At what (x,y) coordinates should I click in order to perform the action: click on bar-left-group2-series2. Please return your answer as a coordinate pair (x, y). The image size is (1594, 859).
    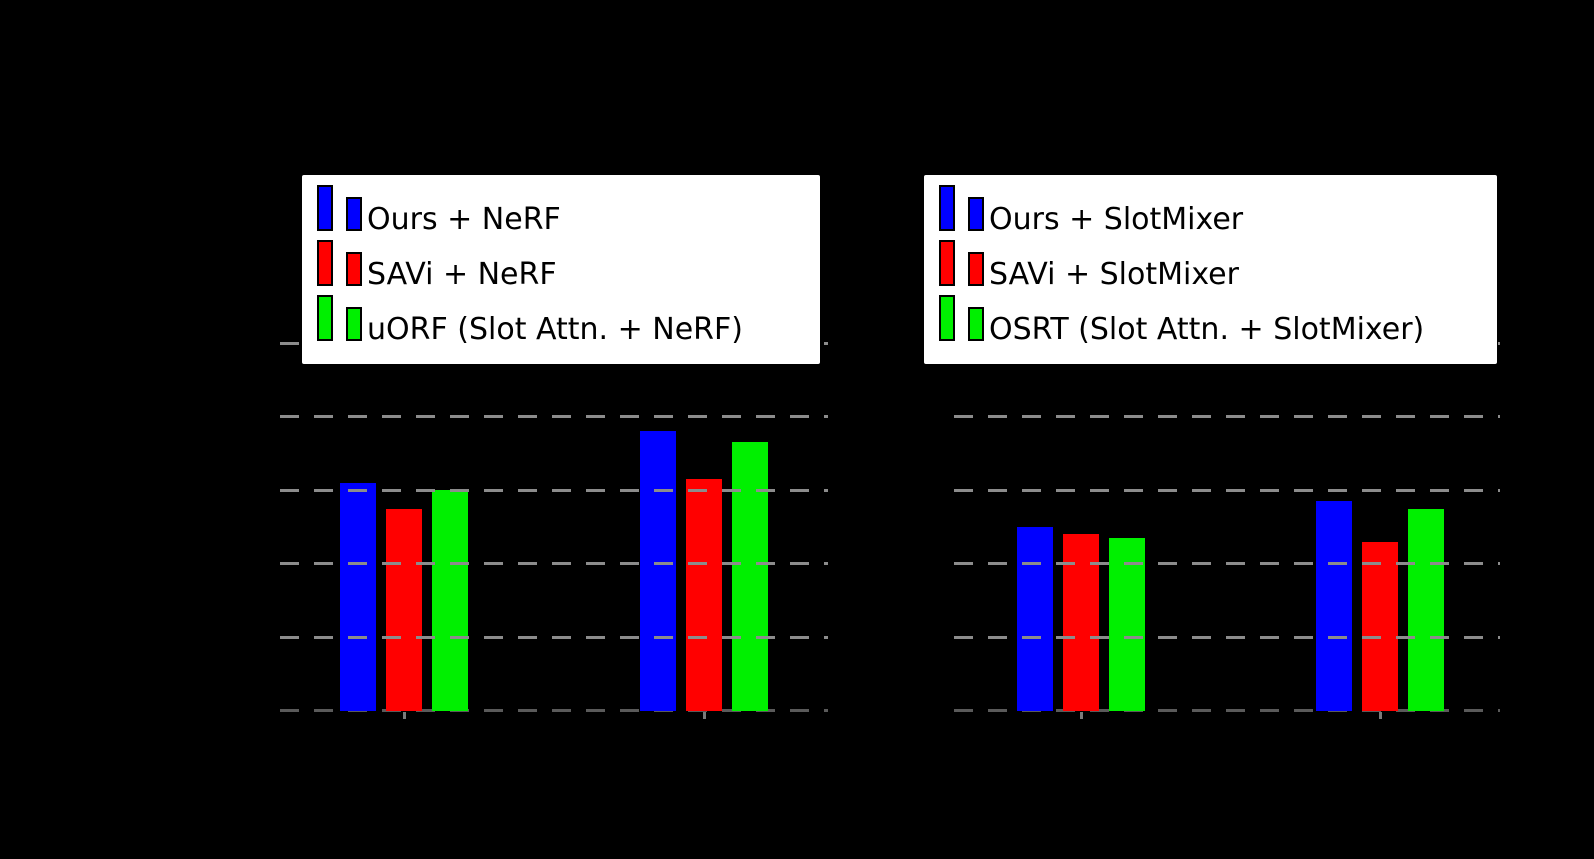
    Looking at the image, I should click on (704, 595).